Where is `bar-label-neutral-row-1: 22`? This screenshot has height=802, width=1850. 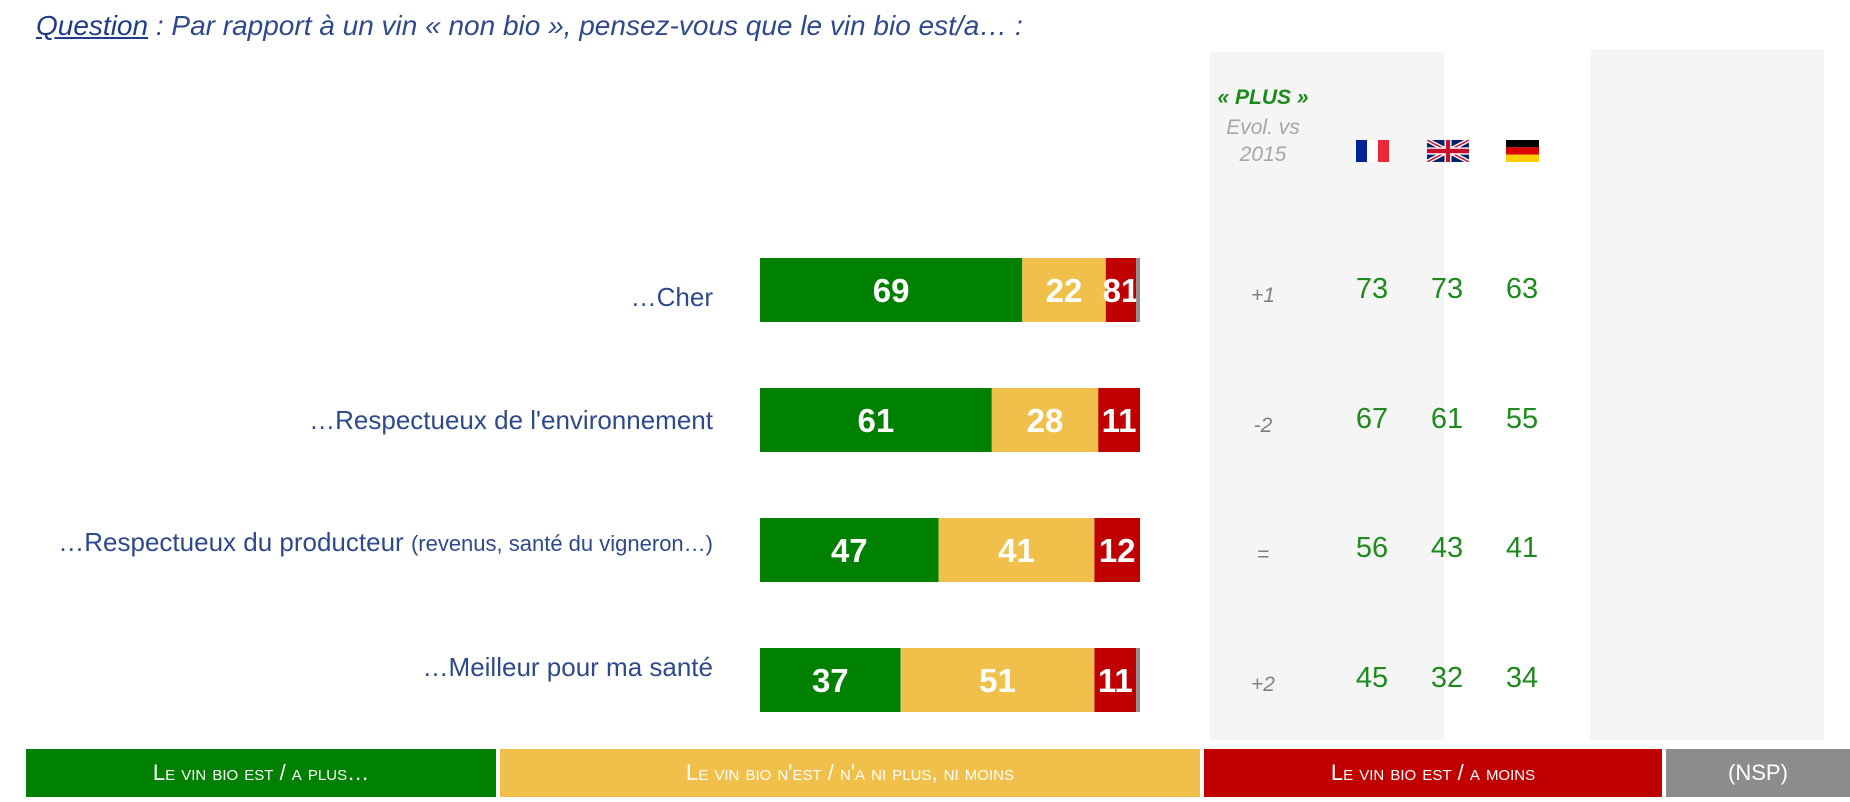
bar-label-neutral-row-1: 22 is located at coordinates (1064, 290).